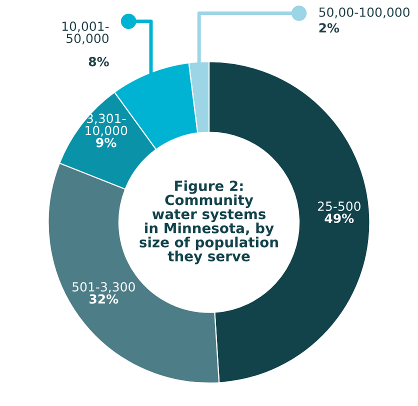 The image size is (418, 406). I want to click on text: Figure 2: Community water systems in Minnesota, by size of population they serve, so click(209, 222).